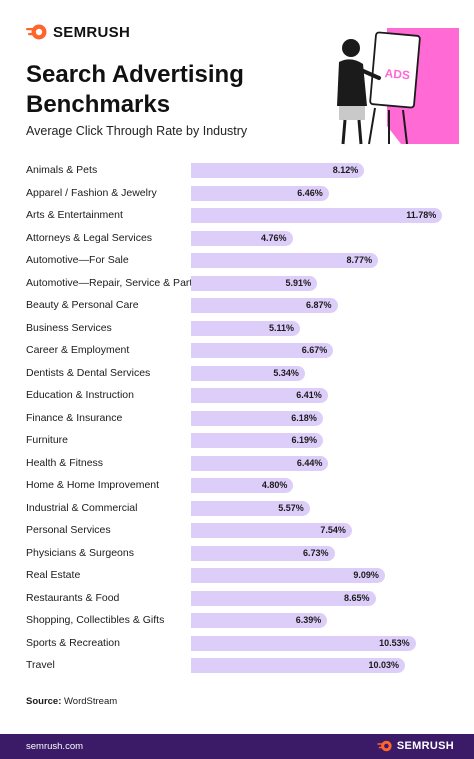 The width and height of the screenshot is (474, 759). I want to click on bar-value-label: 6.73%, so click(316, 552).